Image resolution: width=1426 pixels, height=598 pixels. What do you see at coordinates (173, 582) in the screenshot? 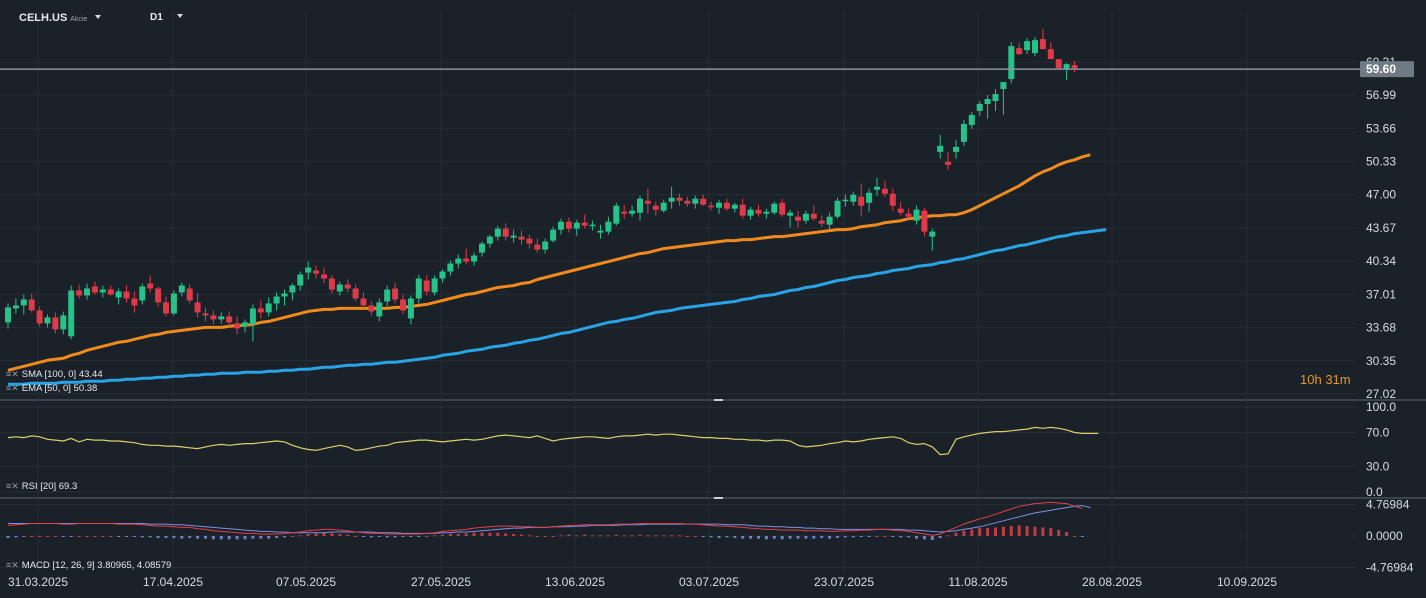
I see `date-tick-label: 17.04.2025` at bounding box center [173, 582].